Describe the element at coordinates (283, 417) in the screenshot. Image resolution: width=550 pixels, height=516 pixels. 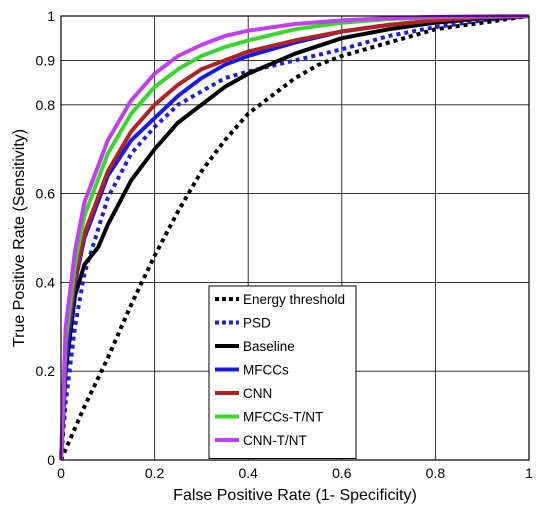
I see `legend-label: MFCCs-T/NT` at that location.